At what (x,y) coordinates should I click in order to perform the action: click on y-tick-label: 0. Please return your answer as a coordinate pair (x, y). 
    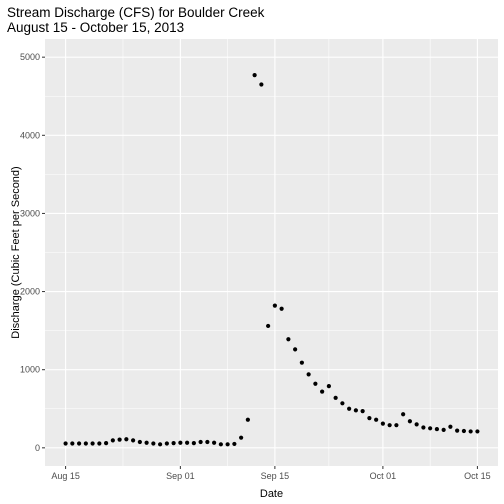
    Looking at the image, I should click on (37, 448).